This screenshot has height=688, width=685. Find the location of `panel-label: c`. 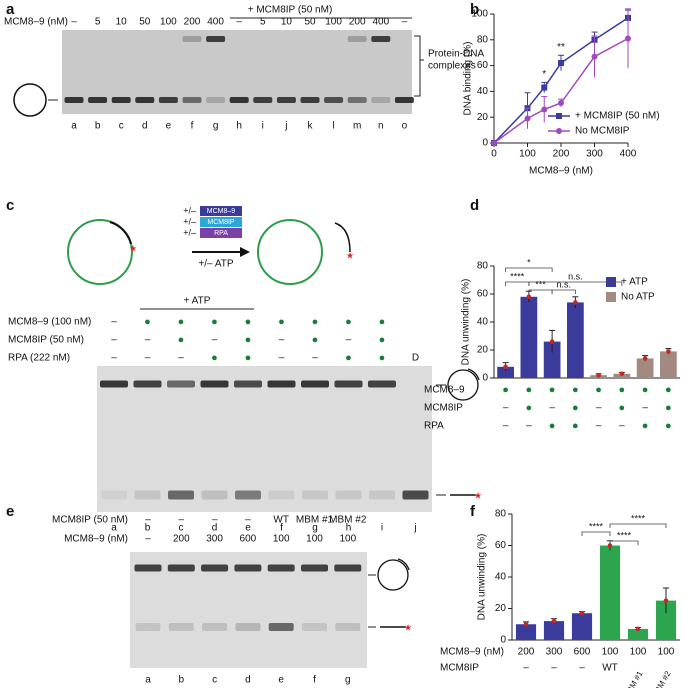

panel-label: c is located at coordinates (10, 205).